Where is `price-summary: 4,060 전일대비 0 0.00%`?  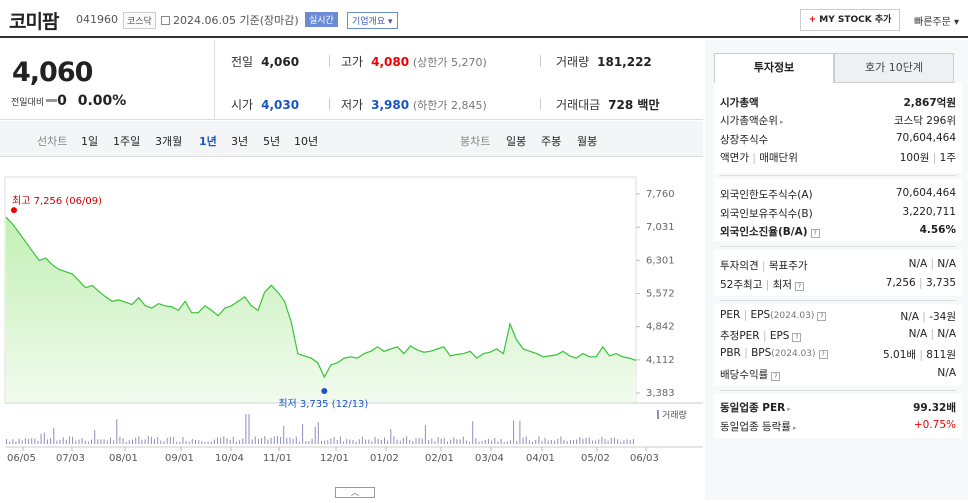
price-summary: 4,060 전일대비 0 0.00% is located at coordinates (351, 80).